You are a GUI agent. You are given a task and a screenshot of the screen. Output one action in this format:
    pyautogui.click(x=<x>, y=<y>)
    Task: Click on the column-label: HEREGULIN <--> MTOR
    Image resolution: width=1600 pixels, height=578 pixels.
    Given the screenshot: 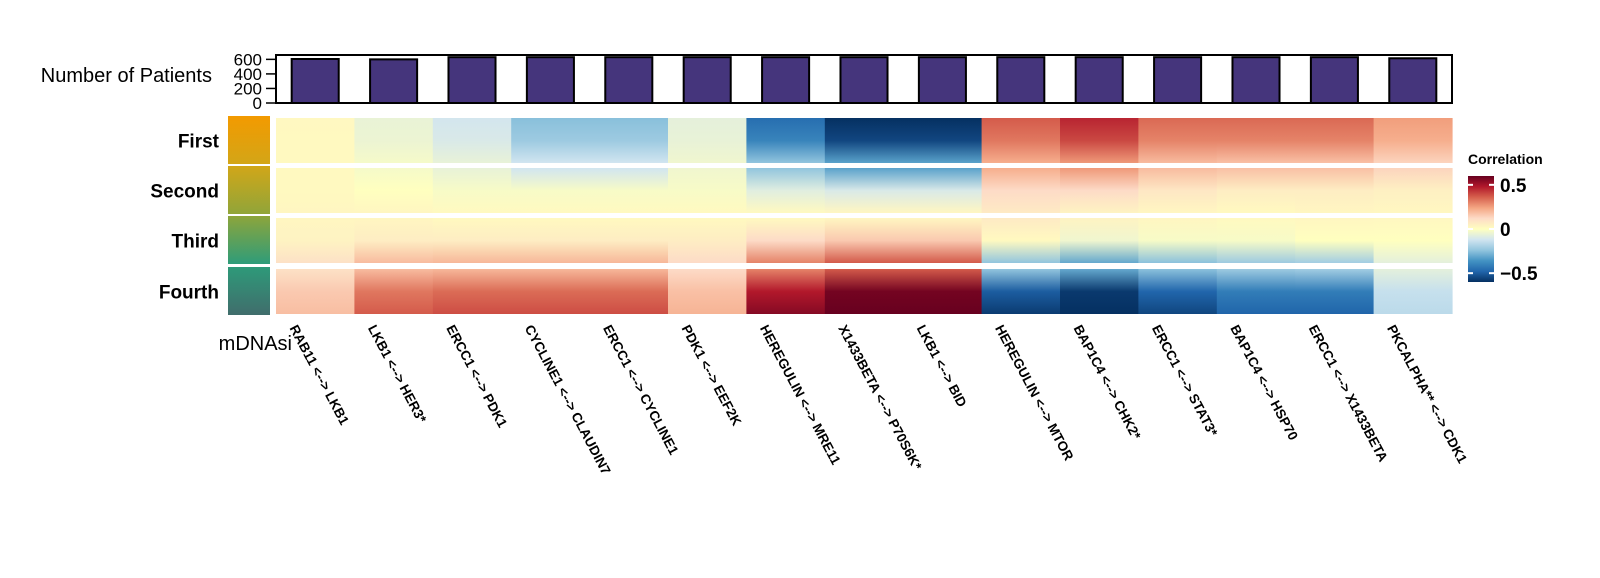 What is the action you would take?
    pyautogui.click(x=1034, y=392)
    